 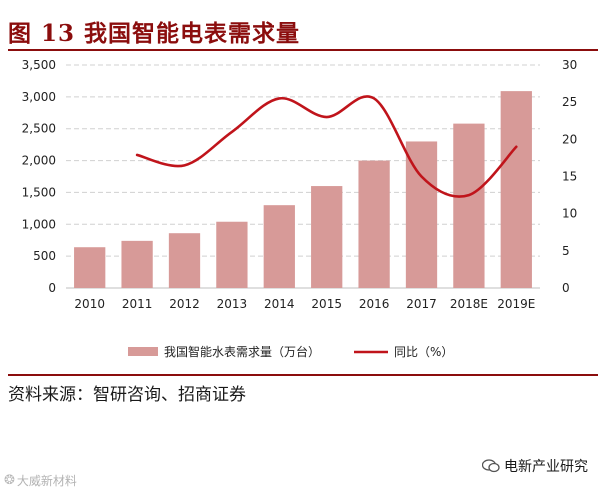 I want to click on title-divider, so click(x=303, y=50).